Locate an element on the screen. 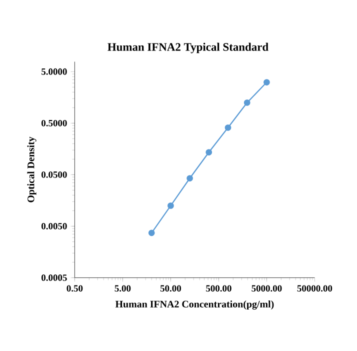 This screenshot has width=357, height=351. x-axis-title: Human IFNA2 Concentration(pg/ml) is located at coordinates (194, 305).